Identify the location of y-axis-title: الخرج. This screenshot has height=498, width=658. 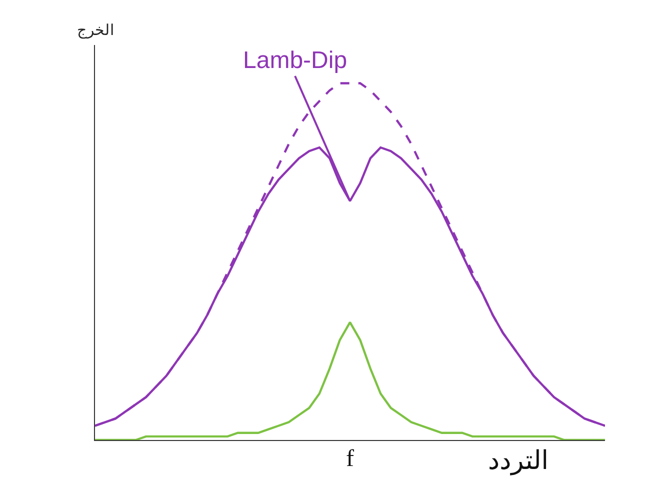
(95, 31).